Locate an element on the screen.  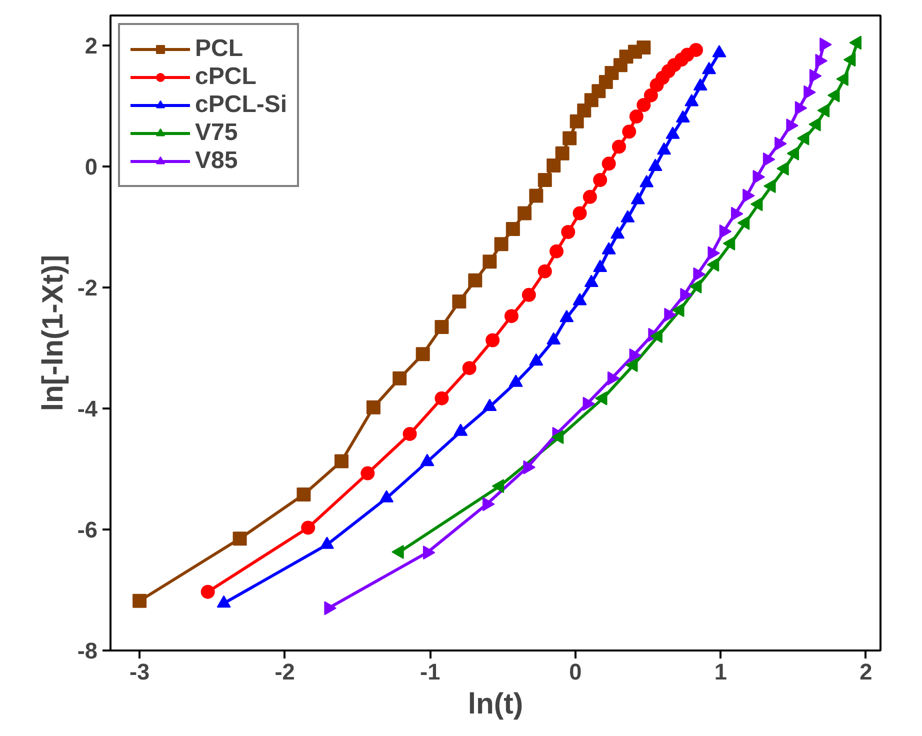
y-tick-label: 0 is located at coordinates (91, 167).